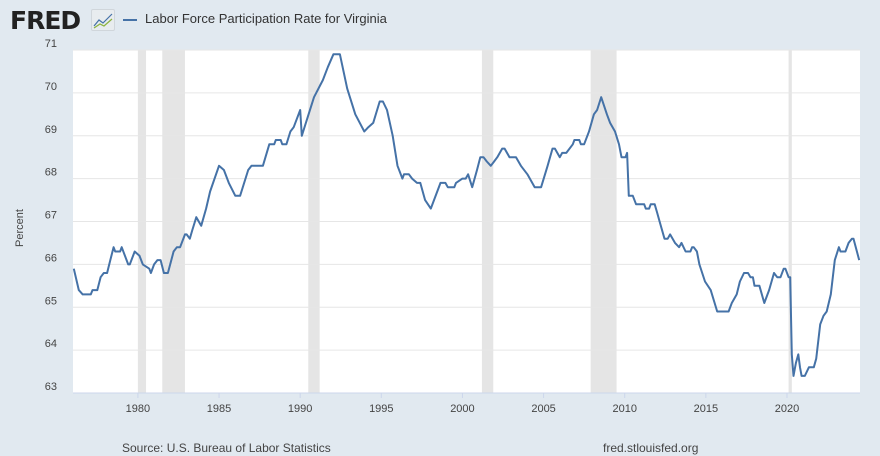  I want to click on y-tick-label: 70, so click(51, 87).